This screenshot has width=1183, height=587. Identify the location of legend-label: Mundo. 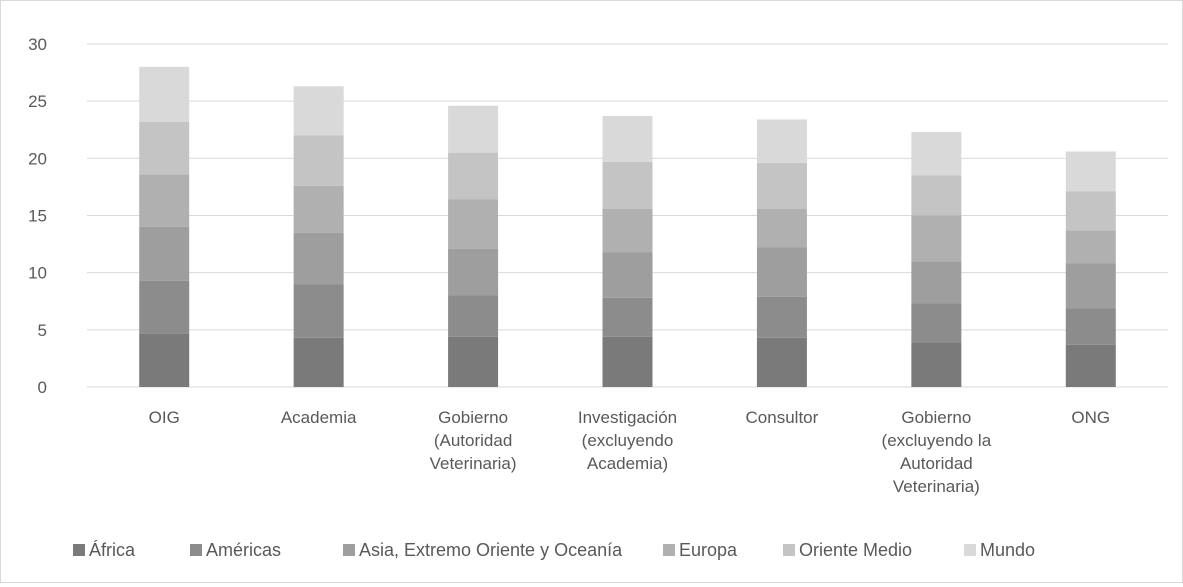
(1007, 550).